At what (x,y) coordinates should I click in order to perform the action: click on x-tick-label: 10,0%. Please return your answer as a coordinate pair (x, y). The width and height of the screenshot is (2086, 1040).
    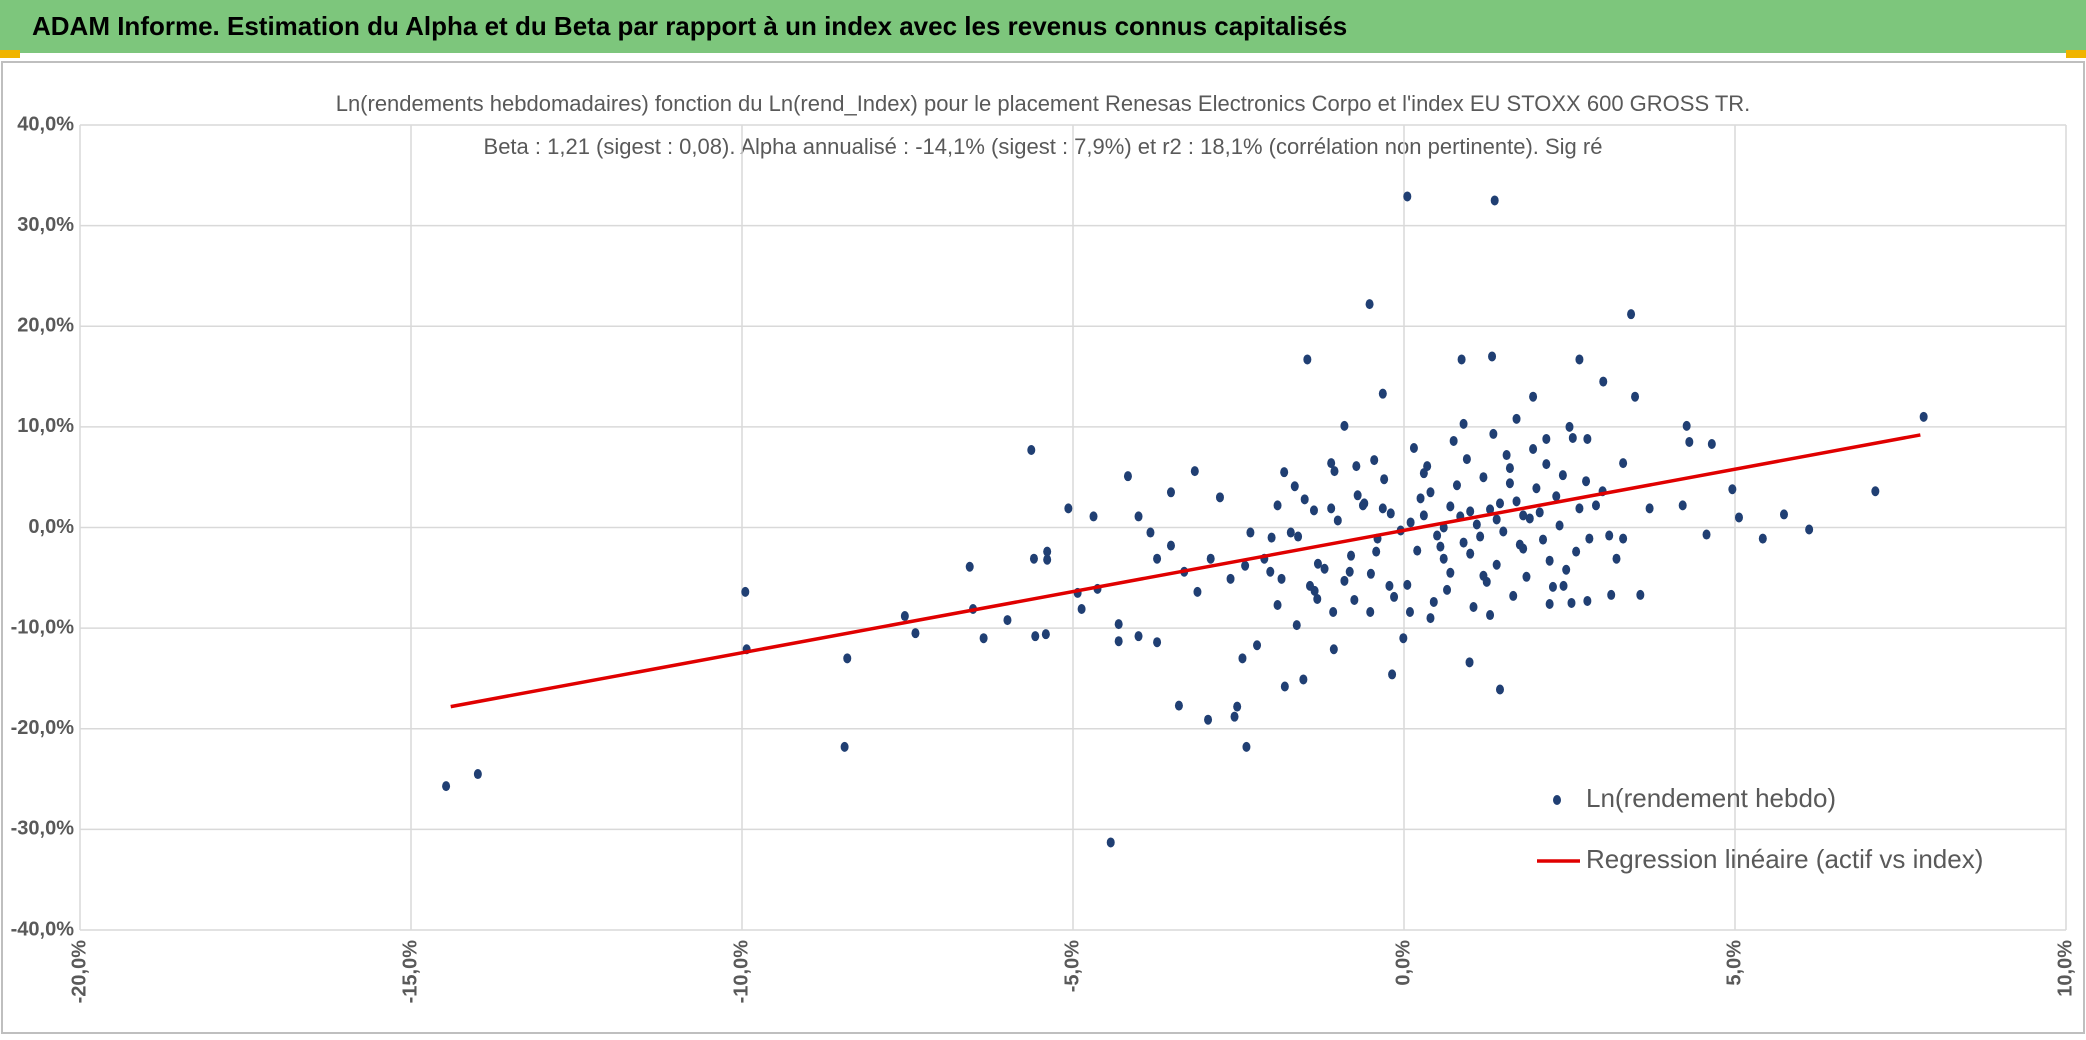
    Looking at the image, I should click on (2065, 968).